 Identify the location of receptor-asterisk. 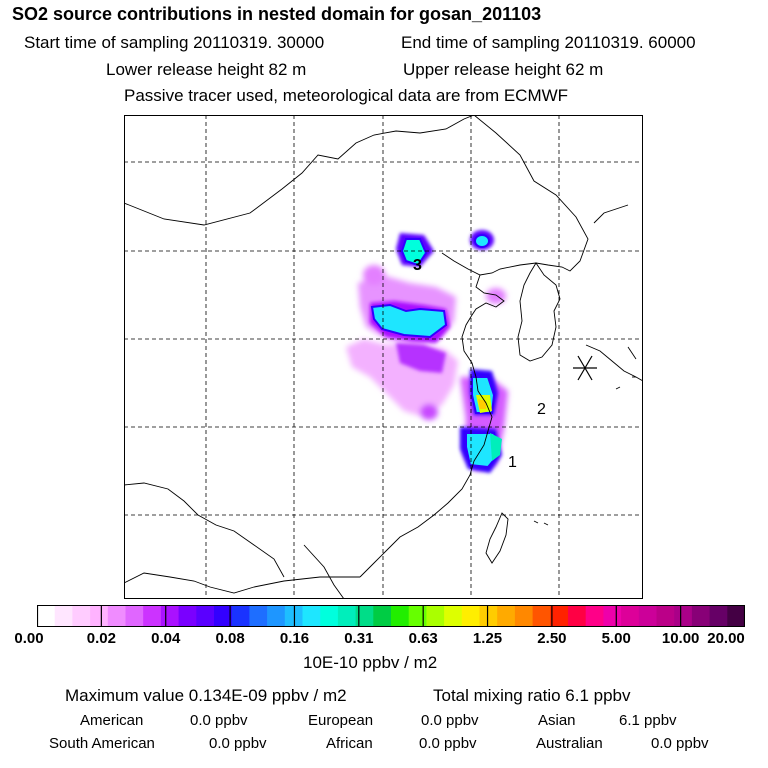
(585, 368).